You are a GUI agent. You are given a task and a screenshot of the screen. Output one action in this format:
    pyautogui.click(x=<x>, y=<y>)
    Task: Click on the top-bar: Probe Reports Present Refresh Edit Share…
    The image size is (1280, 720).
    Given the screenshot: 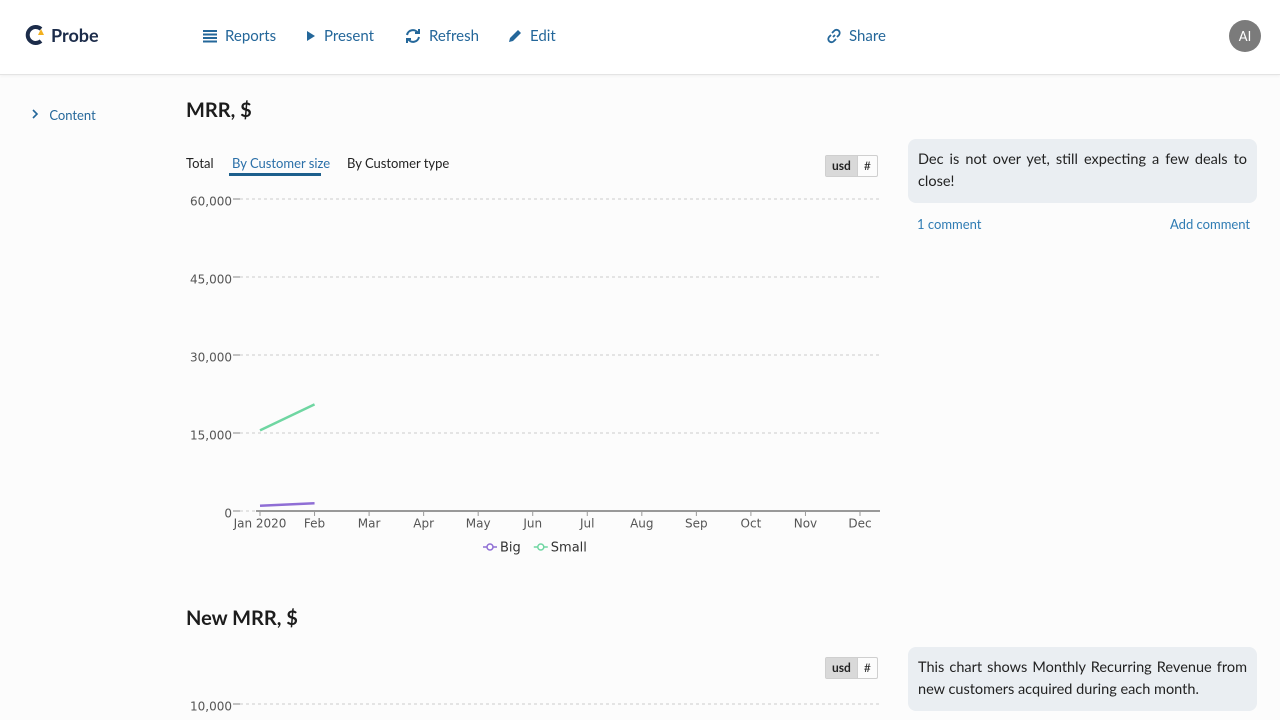 What is the action you would take?
    pyautogui.click(x=640, y=37)
    